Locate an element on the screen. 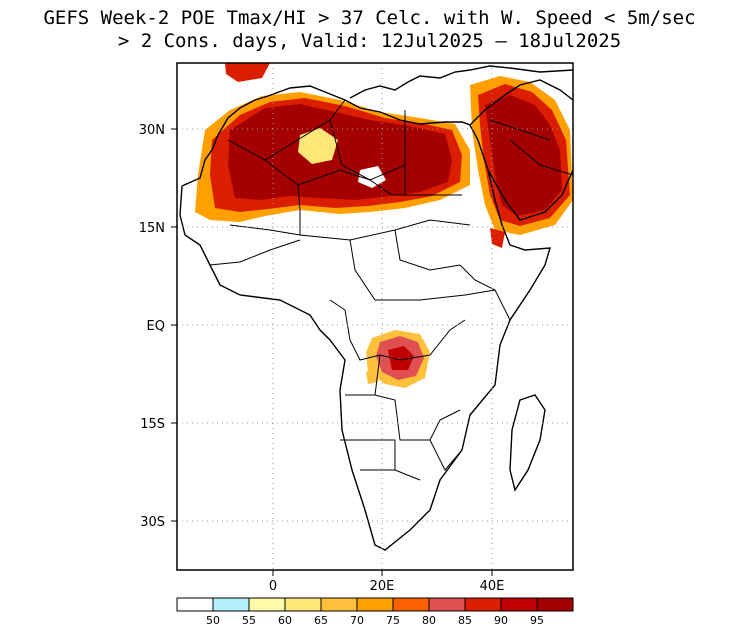 This screenshot has width=739, height=635. latitude-axis is located at coordinates (174, 325).